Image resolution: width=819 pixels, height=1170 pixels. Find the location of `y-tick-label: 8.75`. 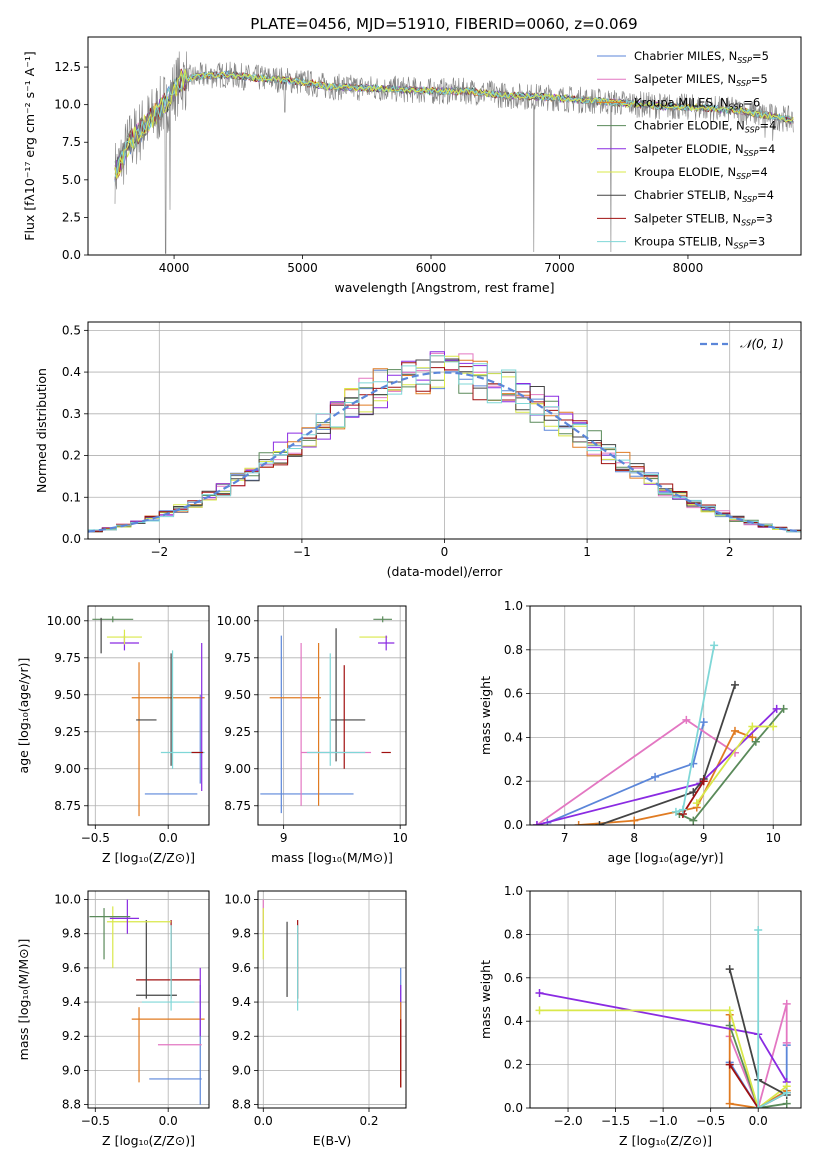

y-tick-label: 8.75 is located at coordinates (237, 806).